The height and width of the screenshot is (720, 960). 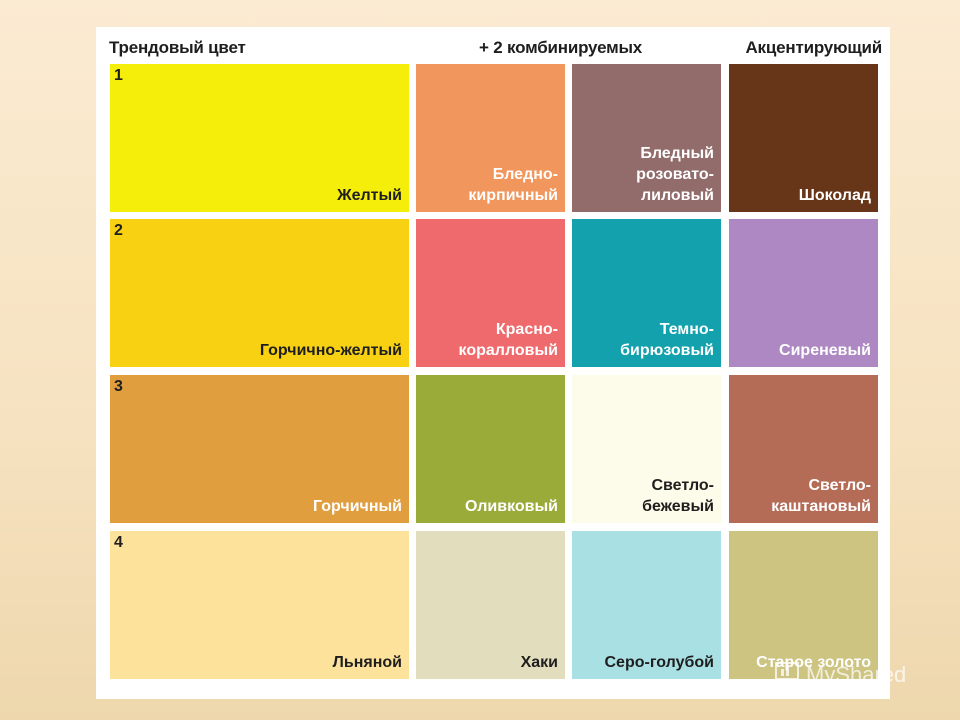 What do you see at coordinates (787, 675) in the screenshot?
I see `slideshow-board-icon` at bounding box center [787, 675].